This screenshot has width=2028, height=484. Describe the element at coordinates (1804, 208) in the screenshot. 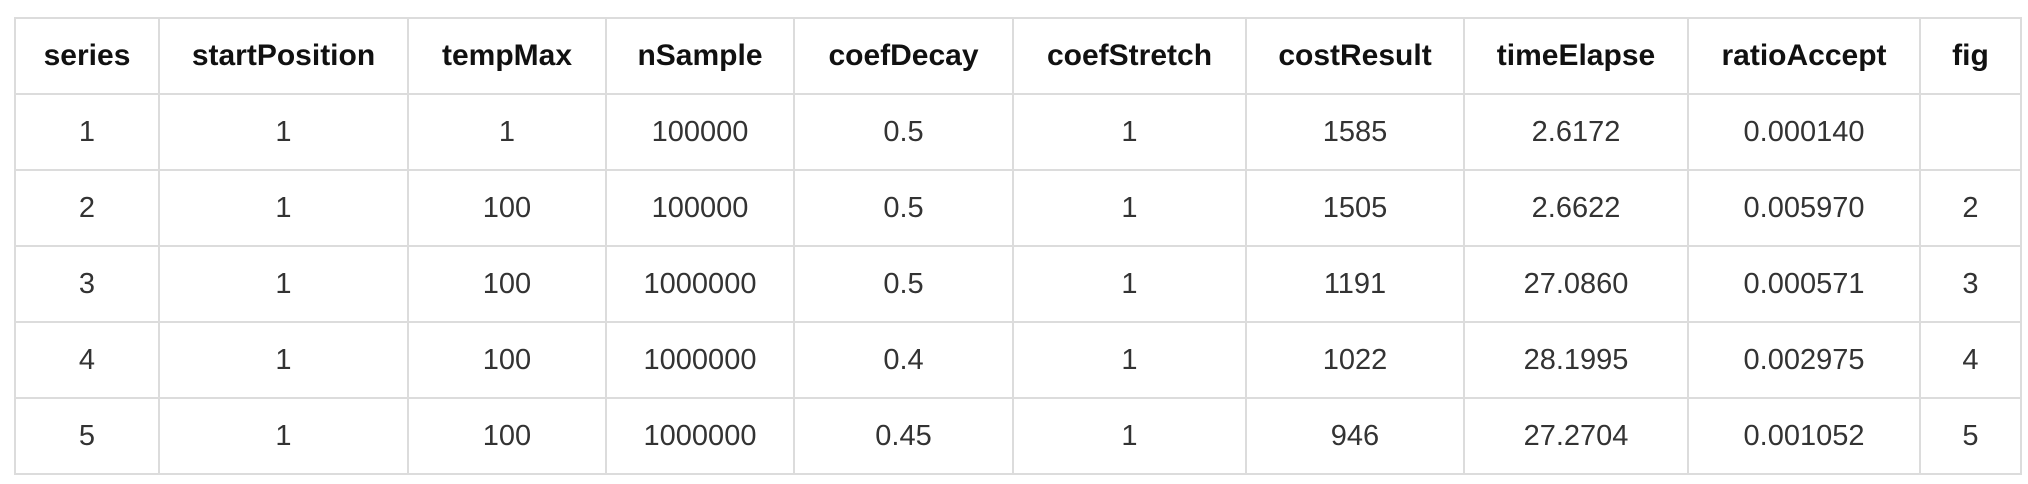

I see `table-cell: 0.005970` at that location.